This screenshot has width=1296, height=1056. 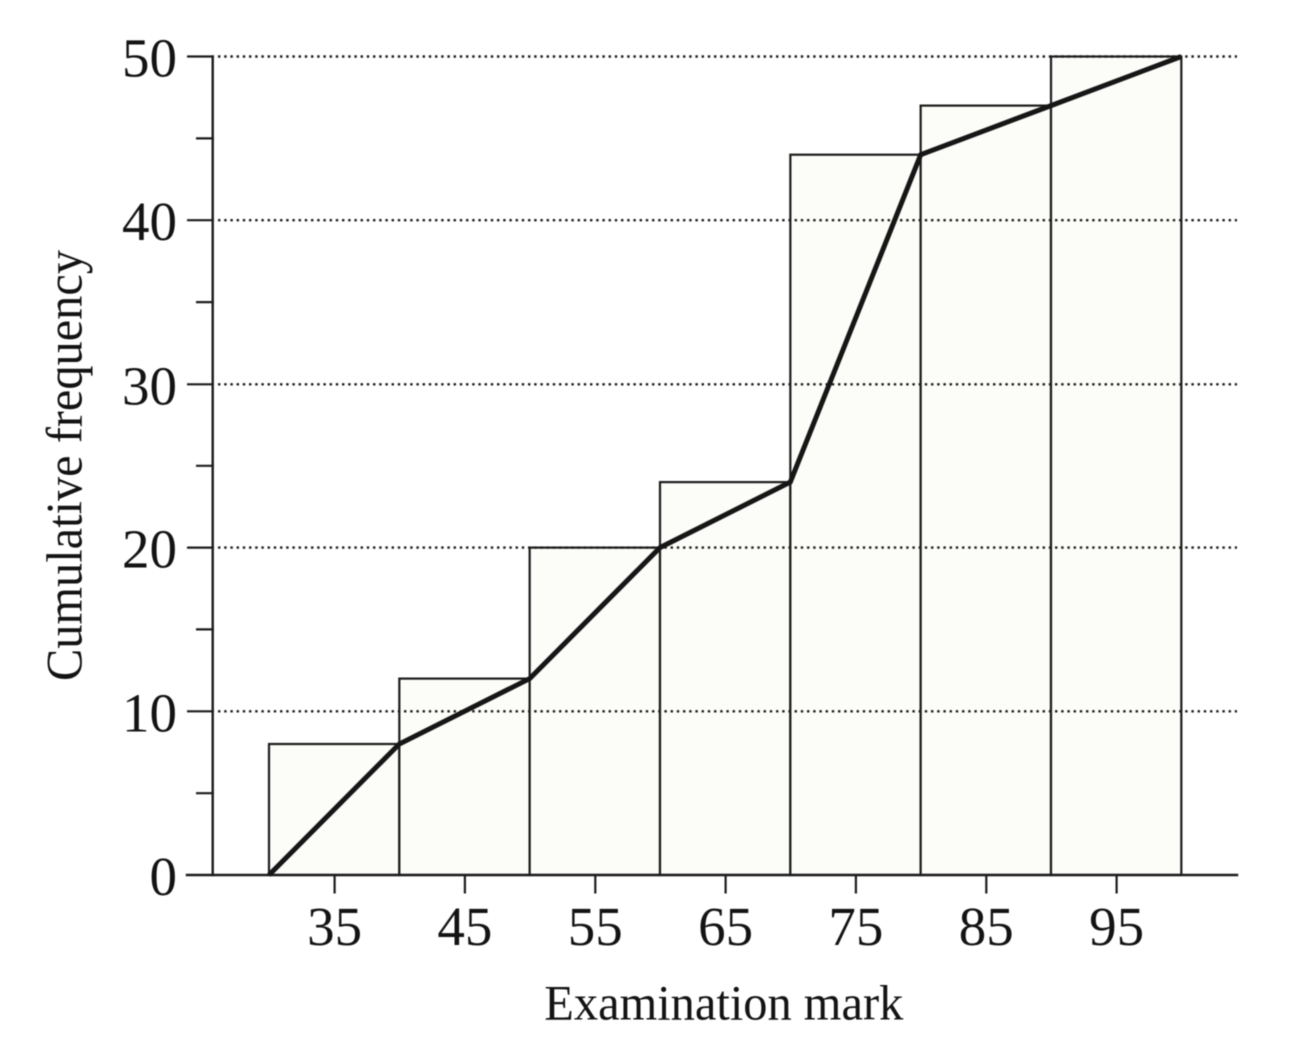 I want to click on svg-text: 65, so click(x=725, y=926).